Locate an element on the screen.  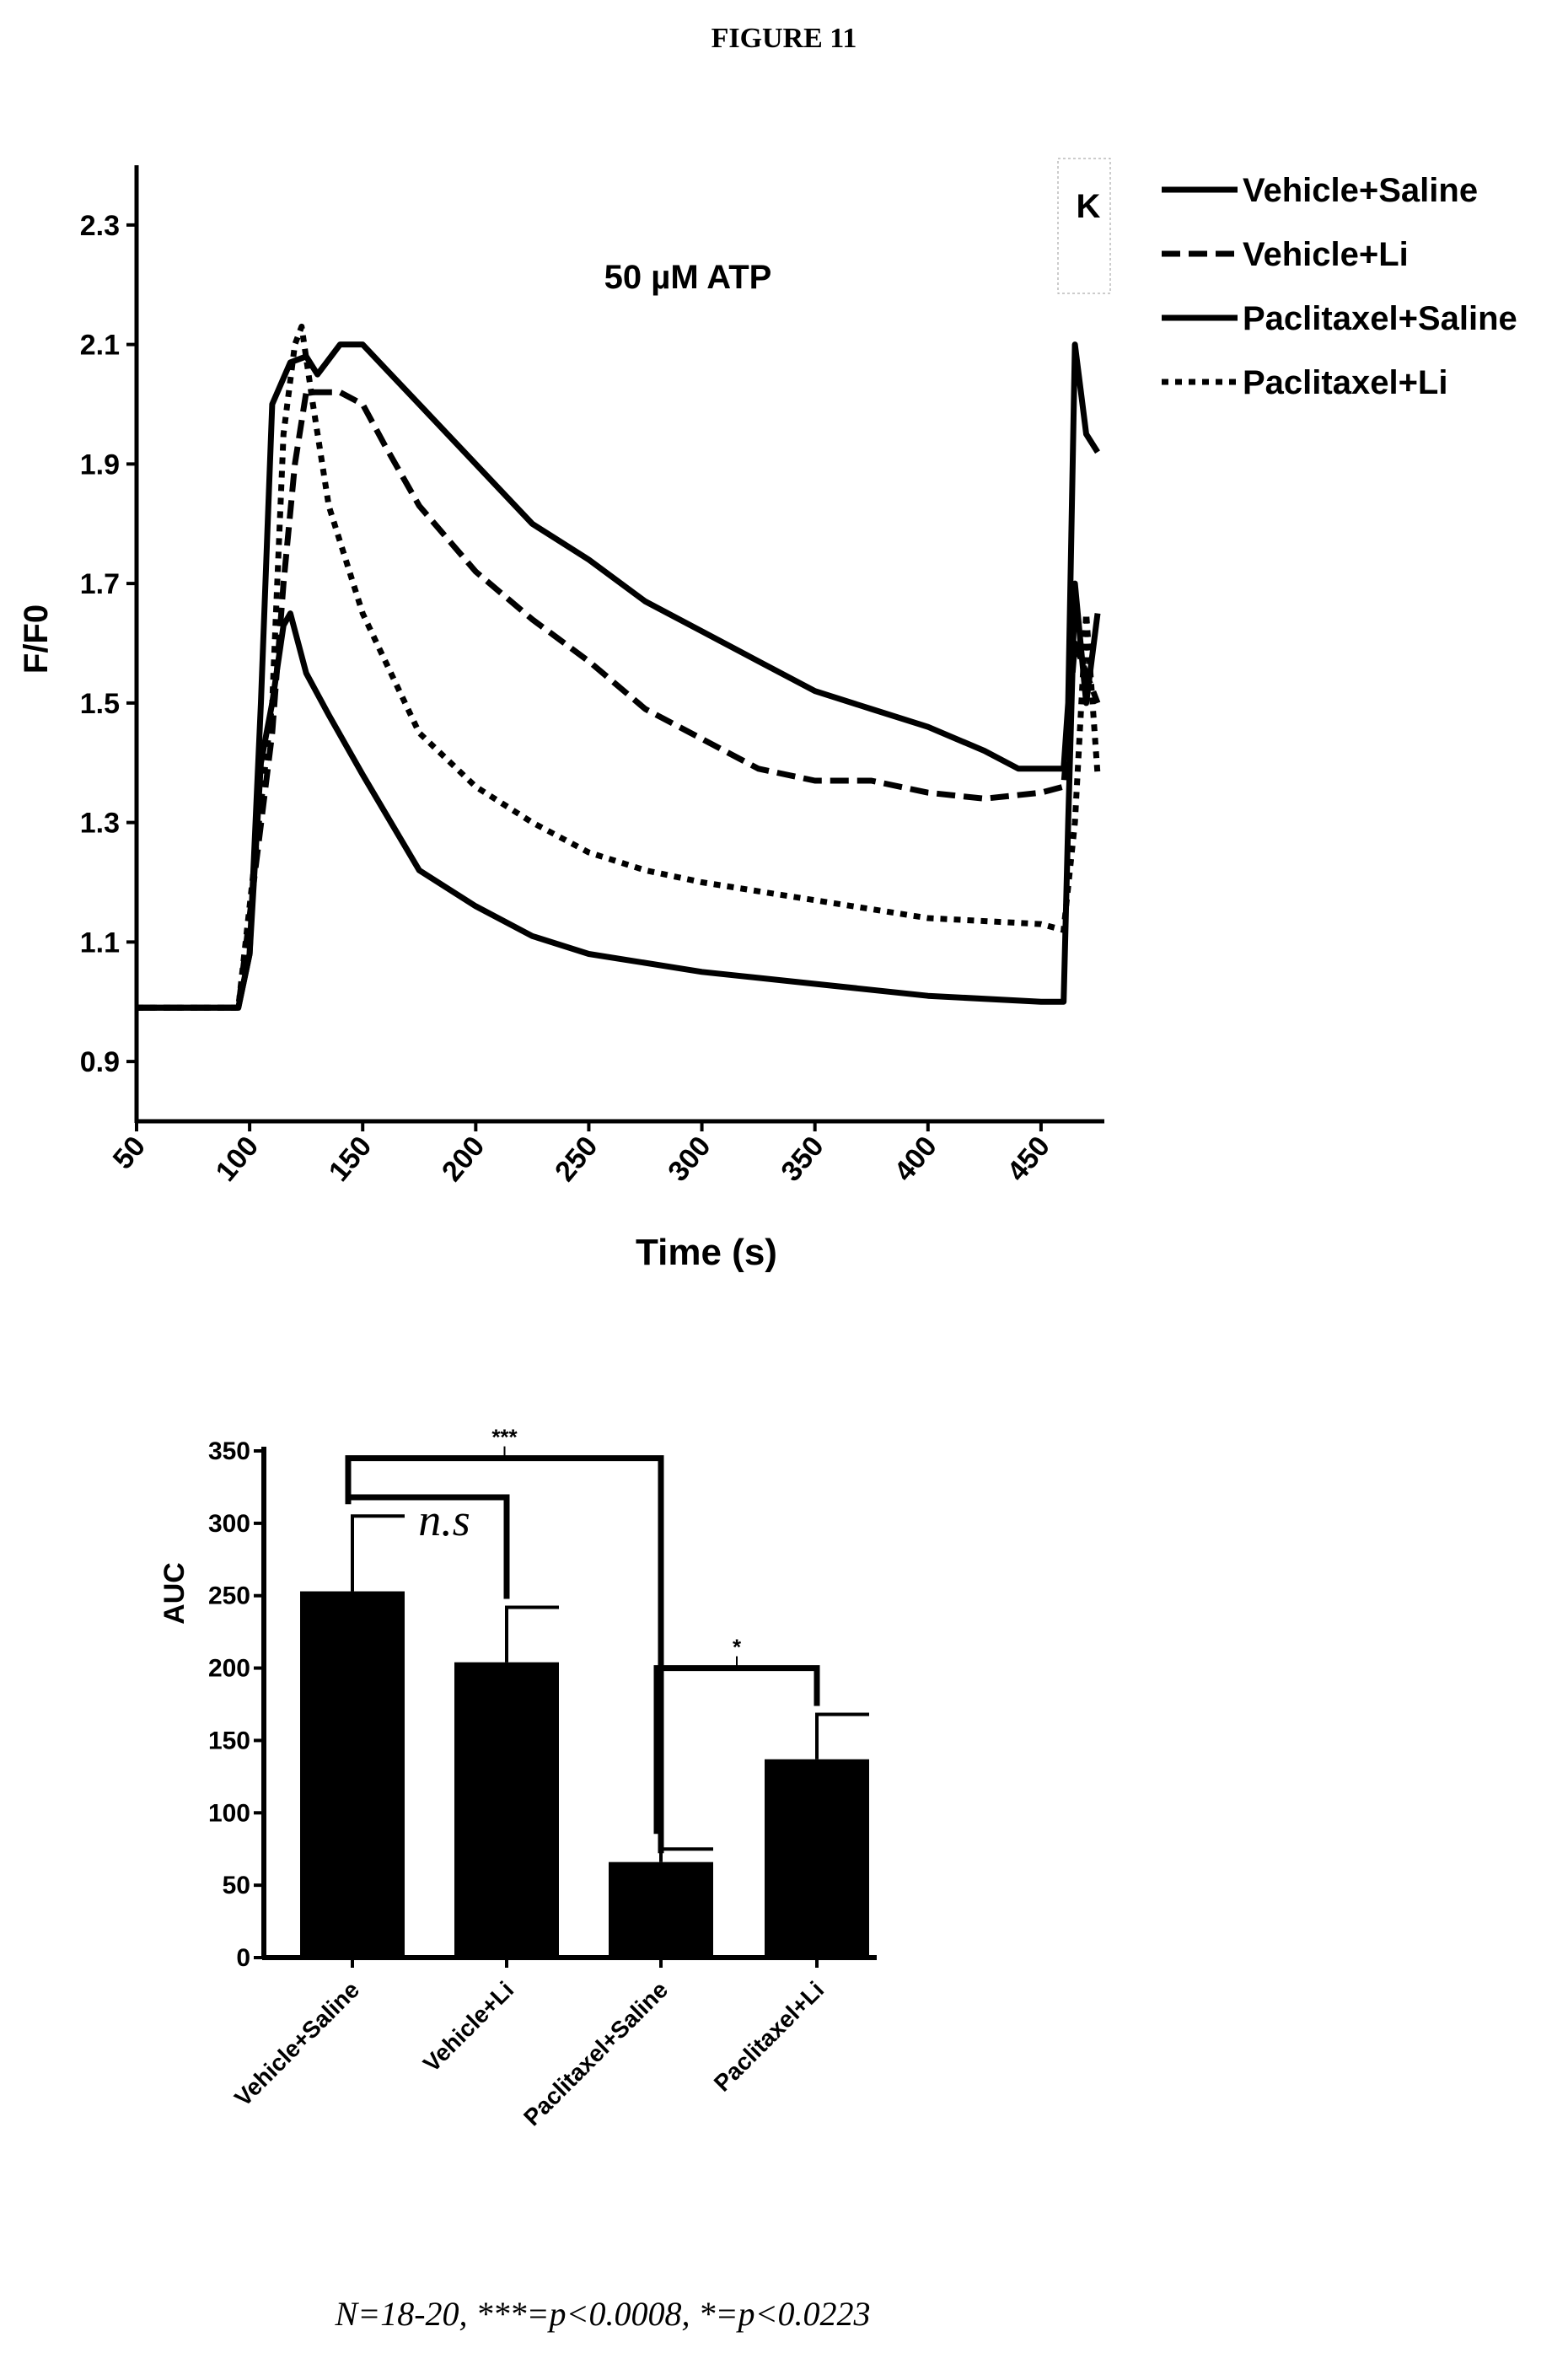
x-tick-label: 300 is located at coordinates (690, 1159).